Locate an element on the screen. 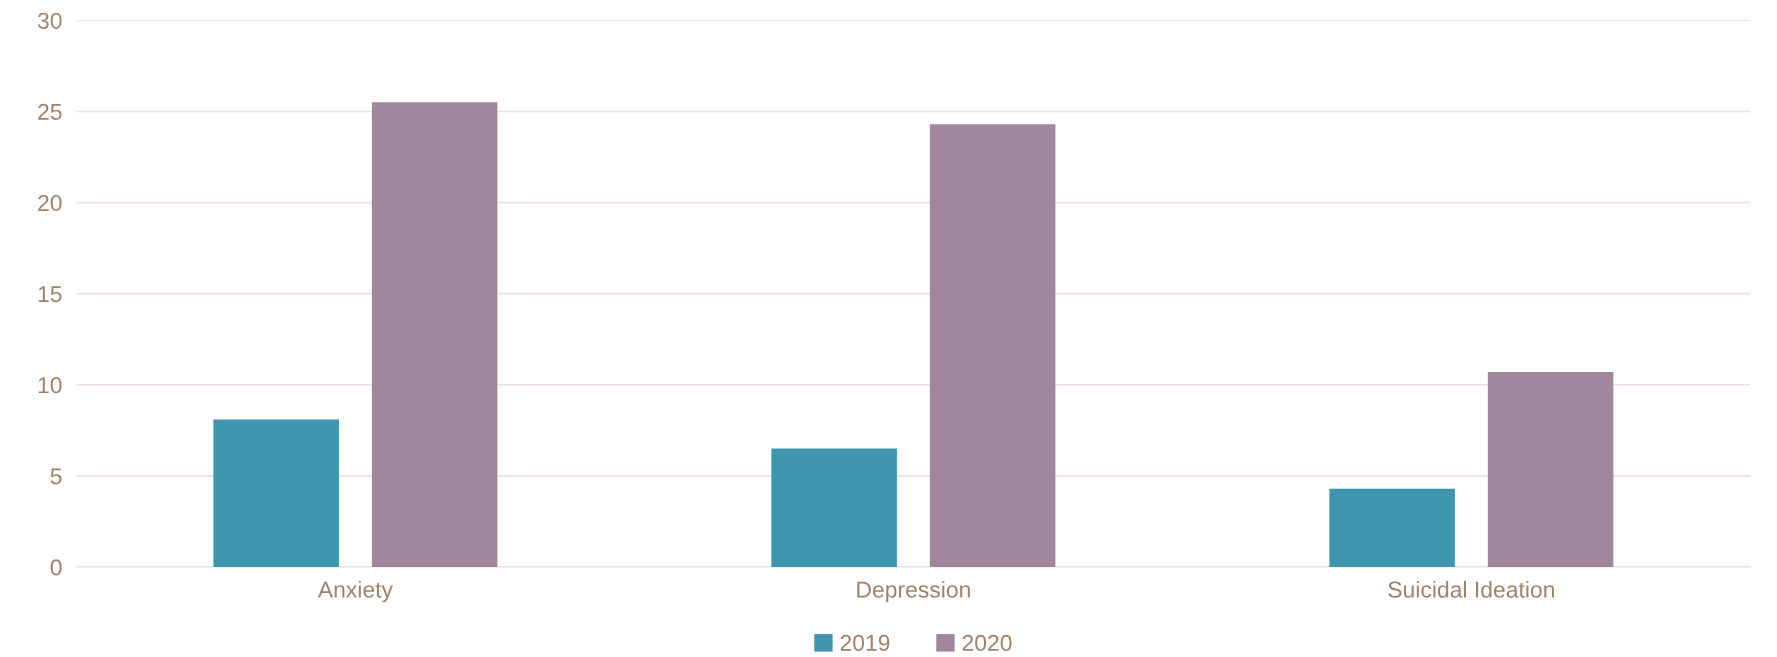 Image resolution: width=1777 pixels, height=657 pixels. x-tick-label: Depression is located at coordinates (913, 591).